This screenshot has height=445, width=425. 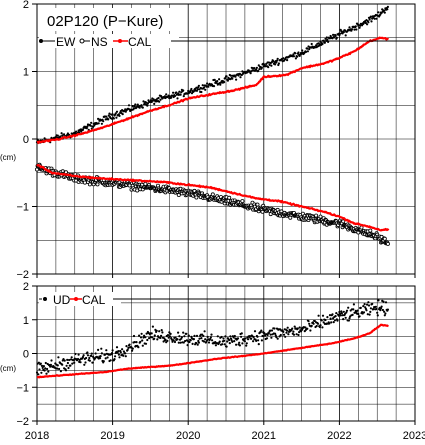 I want to click on y-tick-label: −2, so click(x=22, y=275).